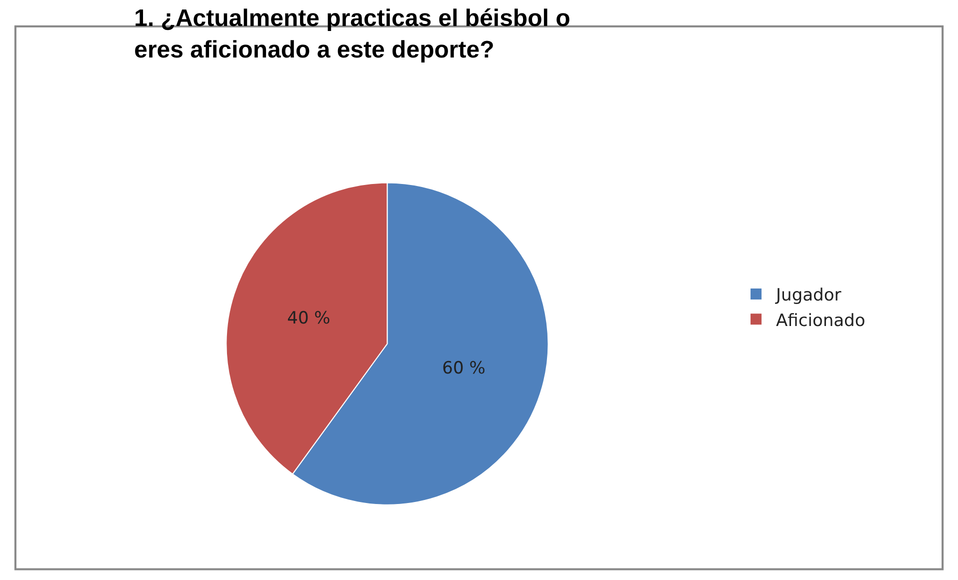 The image size is (958, 580). Describe the element at coordinates (821, 320) in the screenshot. I see `legend-label: Aficionado` at that location.